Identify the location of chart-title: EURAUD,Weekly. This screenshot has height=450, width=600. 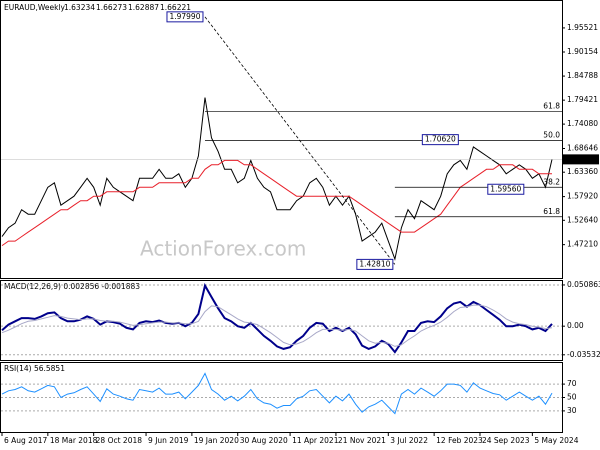
(35, 7).